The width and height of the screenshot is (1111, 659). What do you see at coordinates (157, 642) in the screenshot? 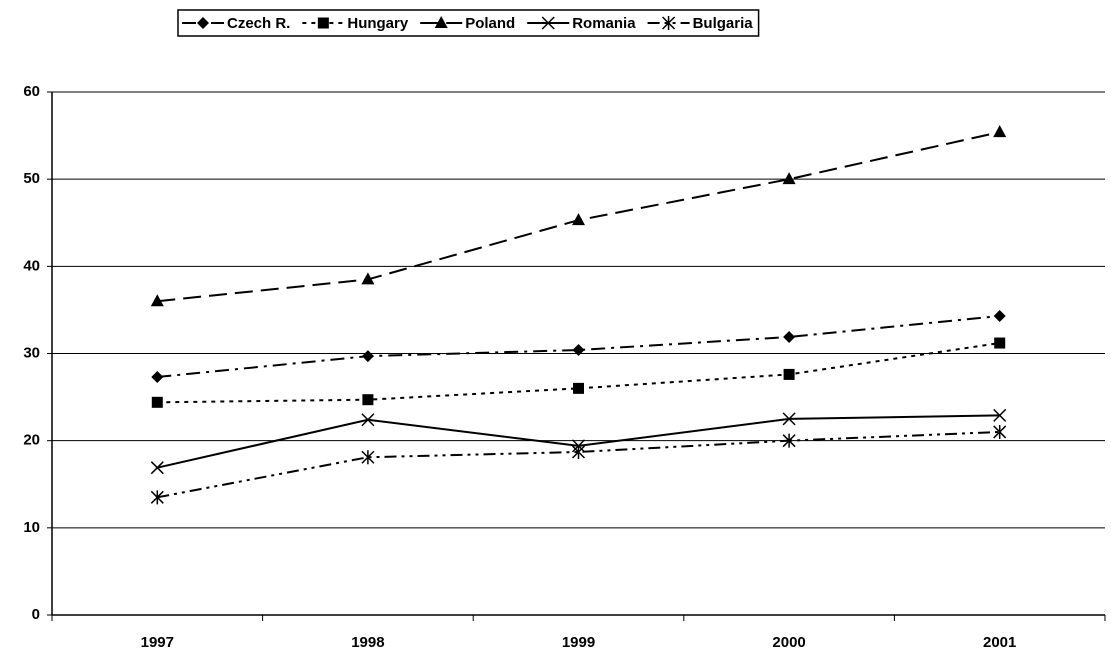
I see `x-tick-label: 1997` at bounding box center [157, 642].